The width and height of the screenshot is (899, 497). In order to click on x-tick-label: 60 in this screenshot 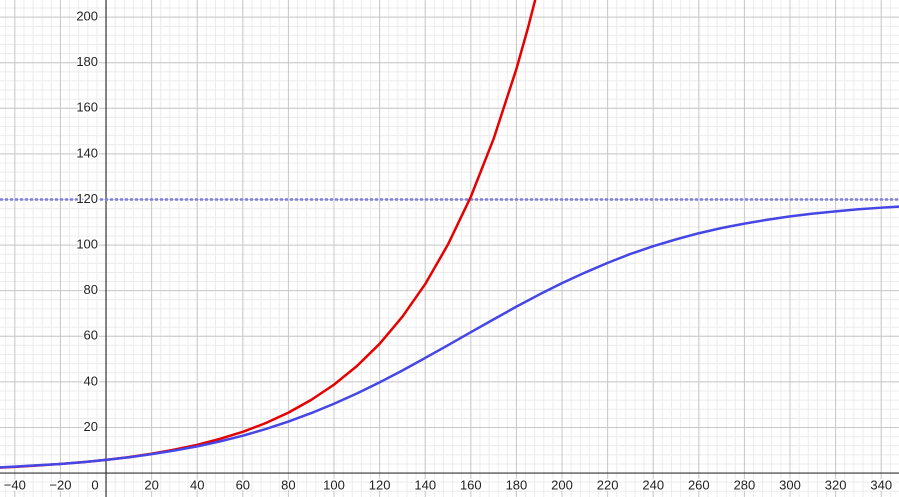, I will do `click(243, 484)`.